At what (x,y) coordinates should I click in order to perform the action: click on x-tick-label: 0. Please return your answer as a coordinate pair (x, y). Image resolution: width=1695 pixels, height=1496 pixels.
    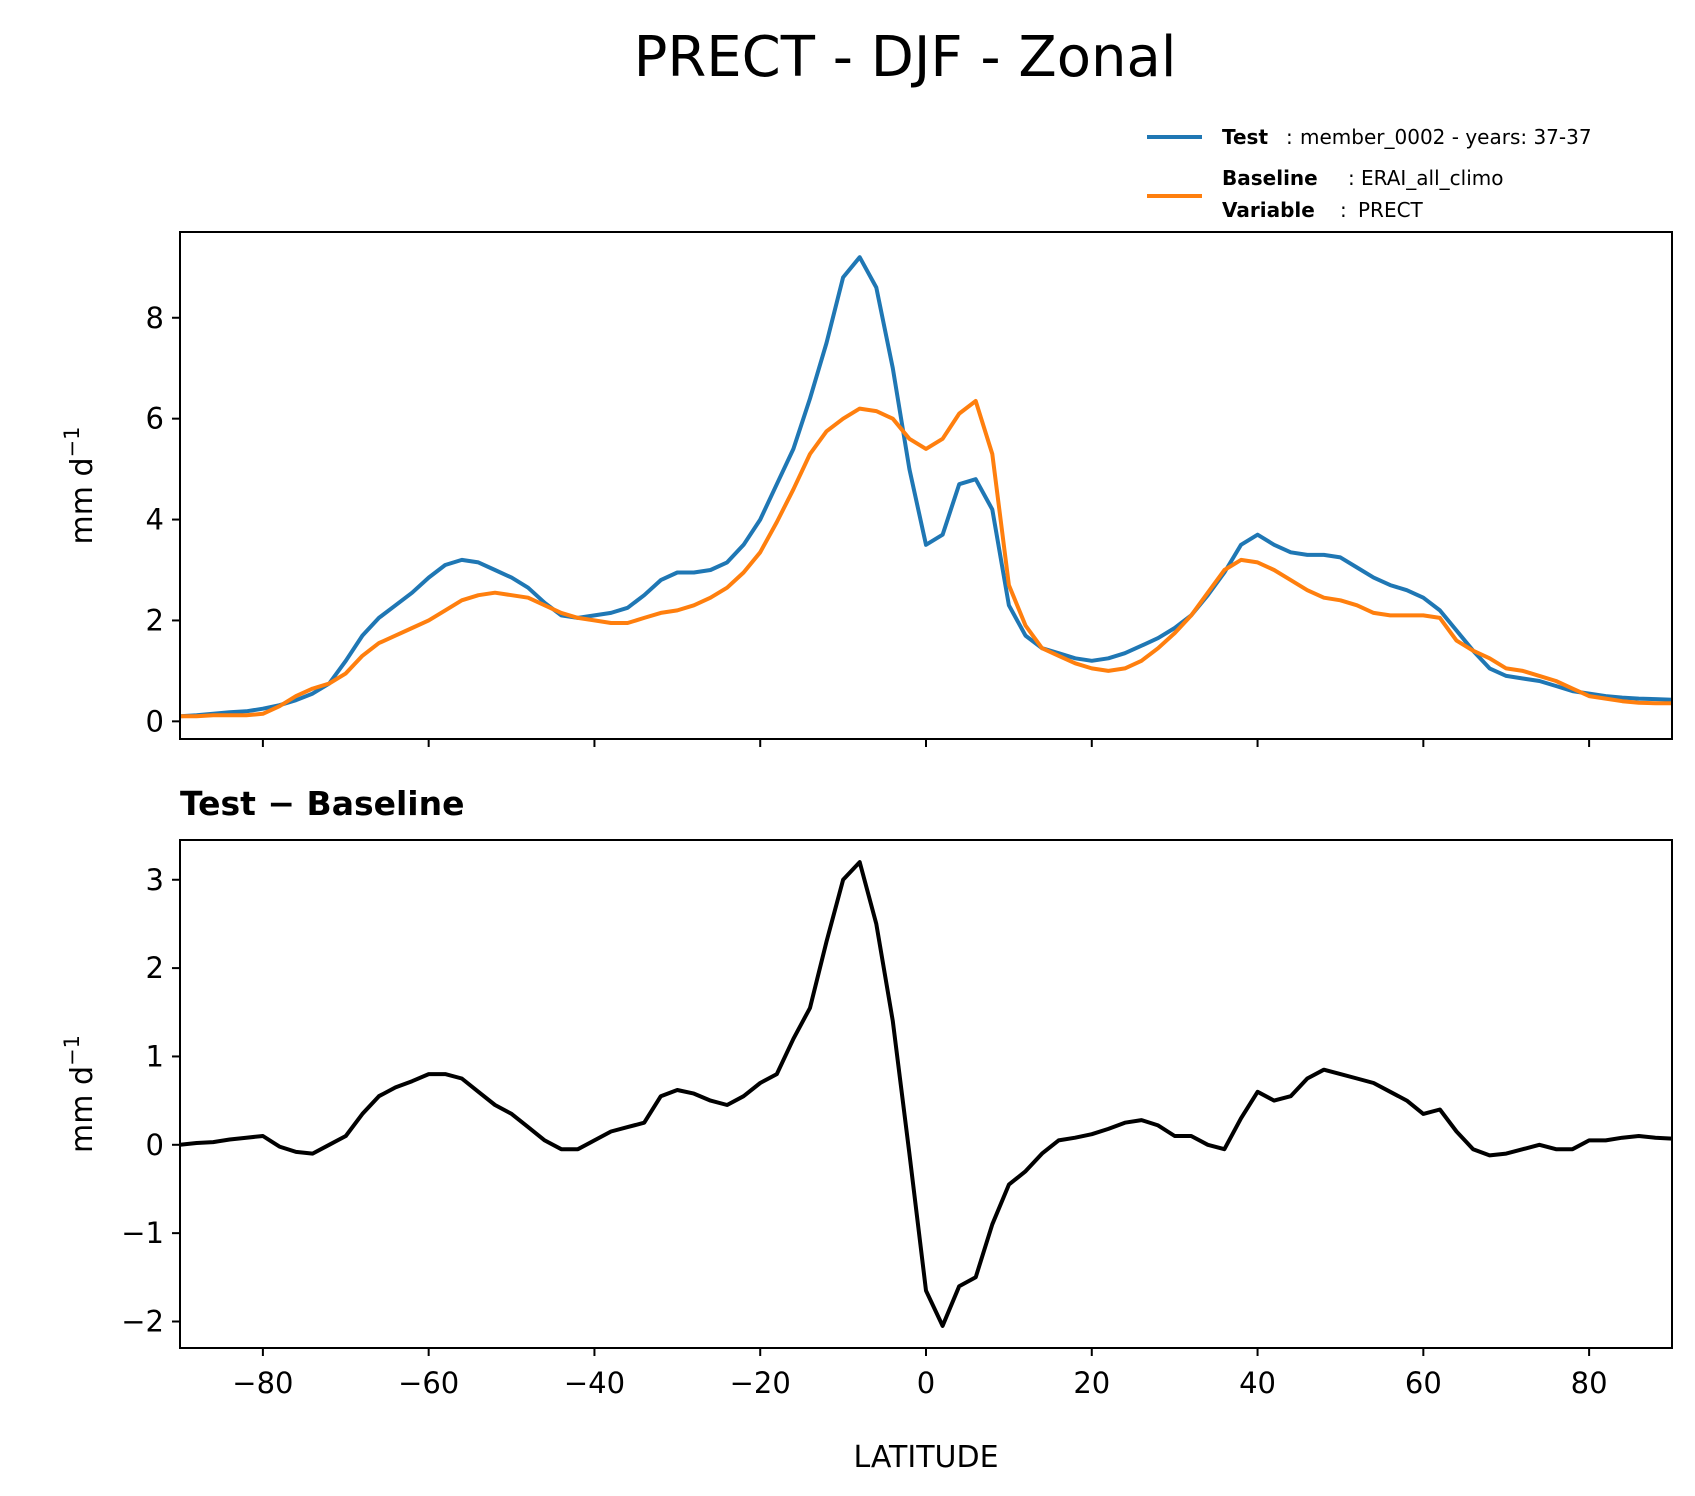
    Looking at the image, I should click on (926, 1383).